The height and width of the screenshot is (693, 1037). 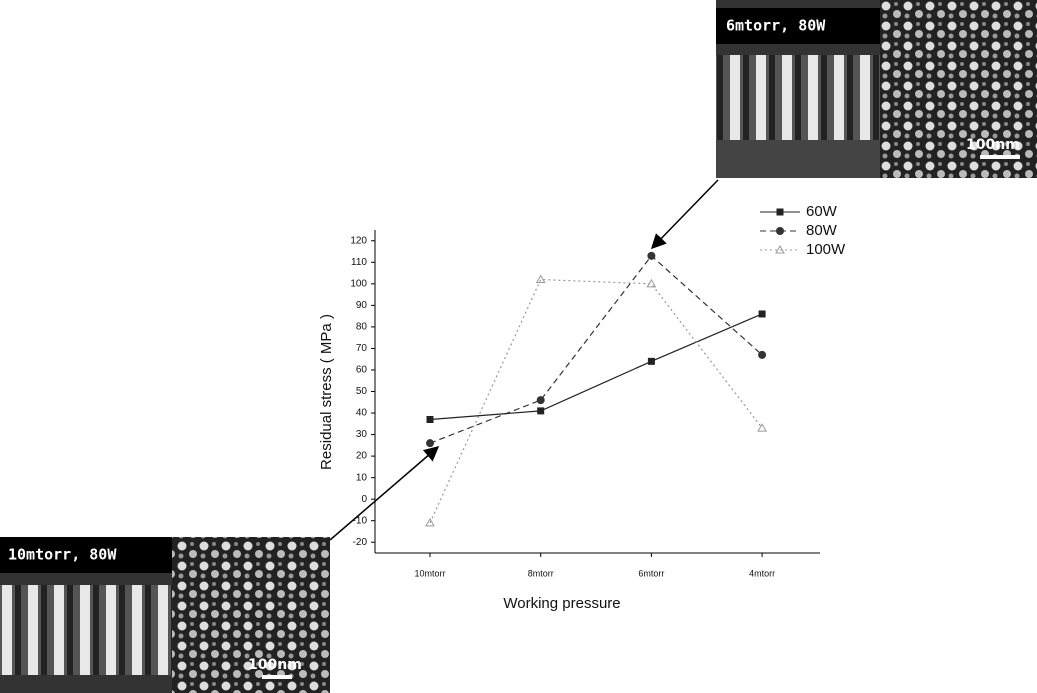 What do you see at coordinates (541, 573) in the screenshot?
I see `x-tick-label: 8mtorr` at bounding box center [541, 573].